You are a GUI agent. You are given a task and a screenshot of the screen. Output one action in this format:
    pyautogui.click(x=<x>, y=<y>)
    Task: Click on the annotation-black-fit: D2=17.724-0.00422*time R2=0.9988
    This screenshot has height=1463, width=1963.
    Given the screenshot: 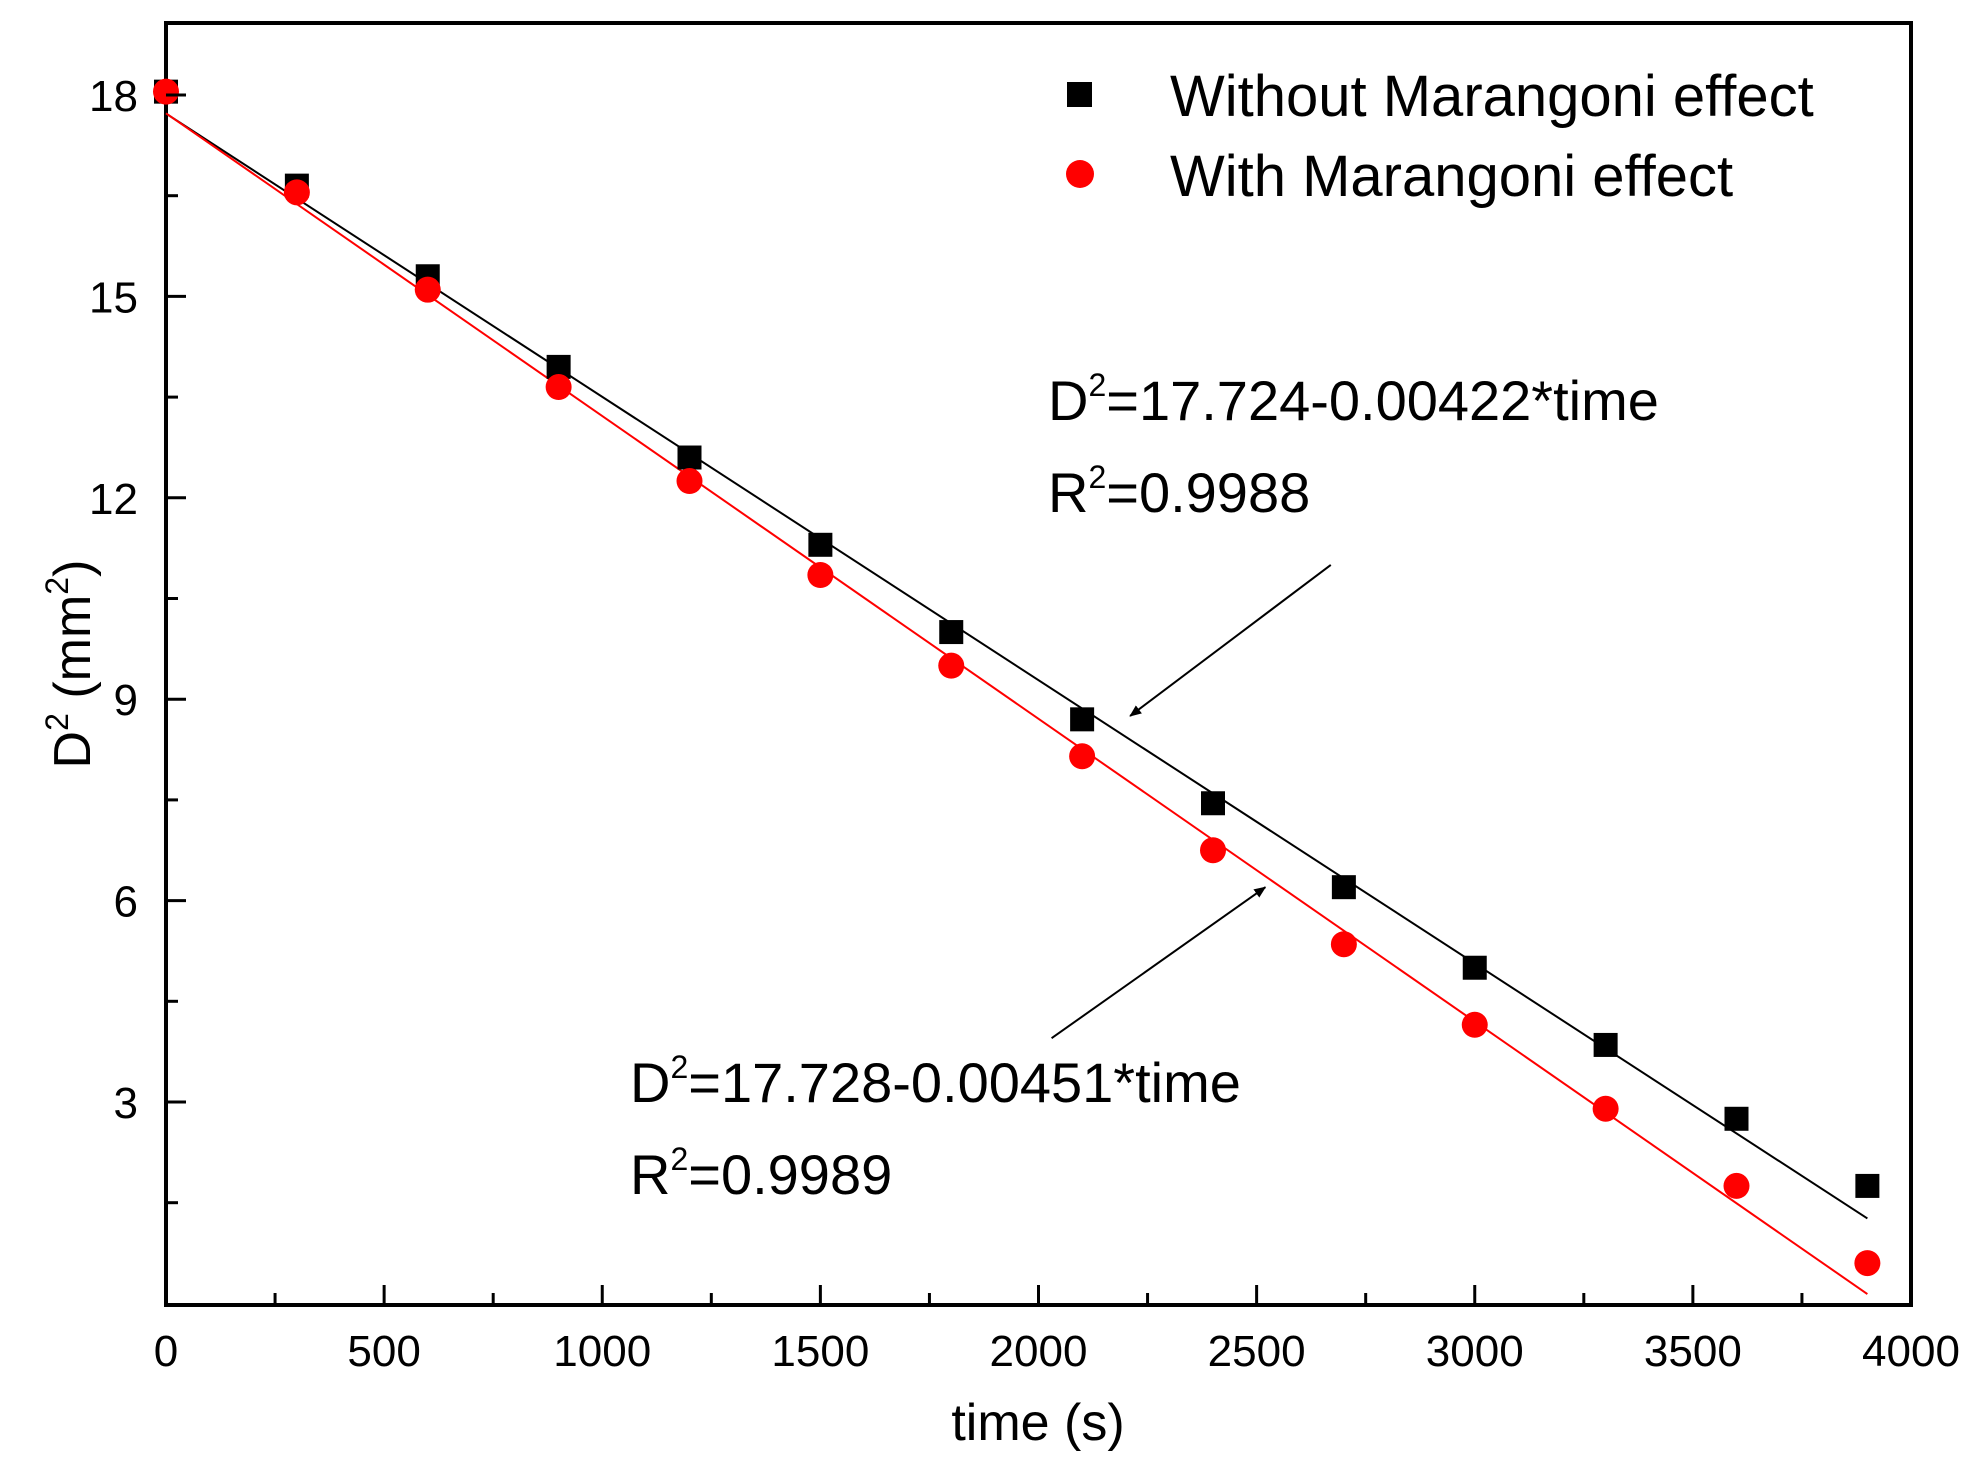 What is the action you would take?
    pyautogui.click(x=1353, y=445)
    